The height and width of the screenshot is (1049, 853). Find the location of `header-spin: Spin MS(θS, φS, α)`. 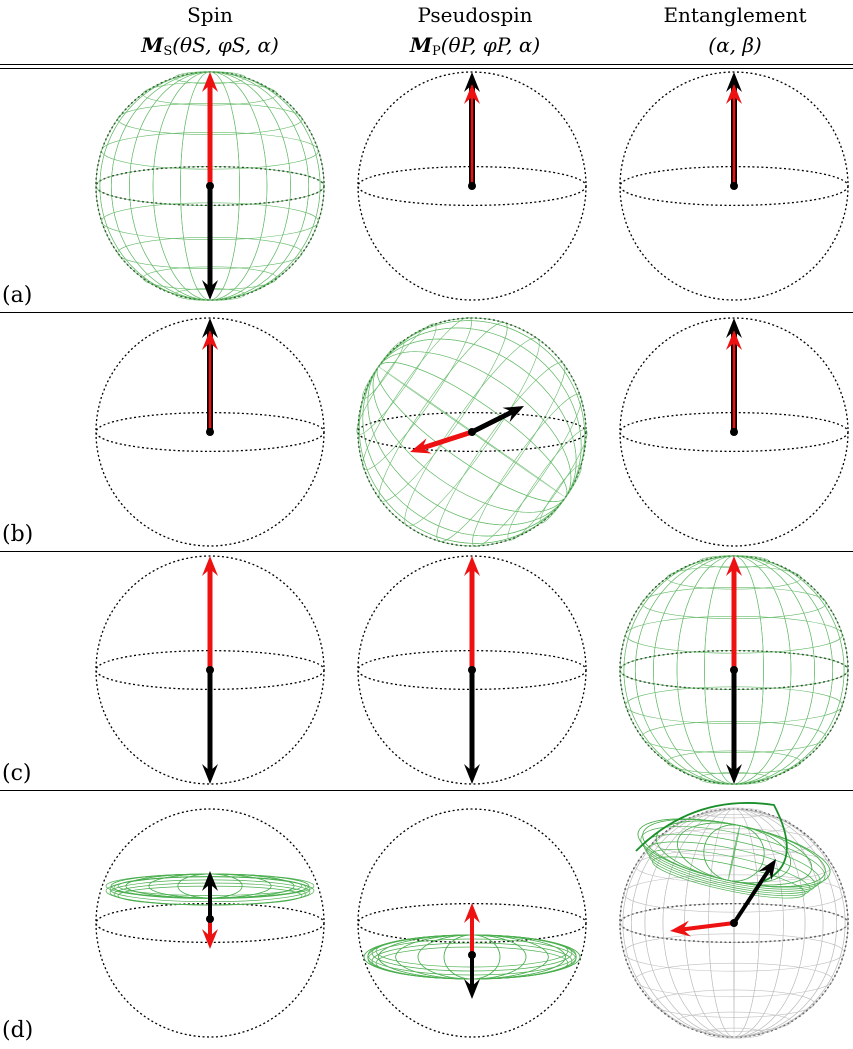

header-spin: Spin MS(θS, φS, α) is located at coordinates (210, 33).